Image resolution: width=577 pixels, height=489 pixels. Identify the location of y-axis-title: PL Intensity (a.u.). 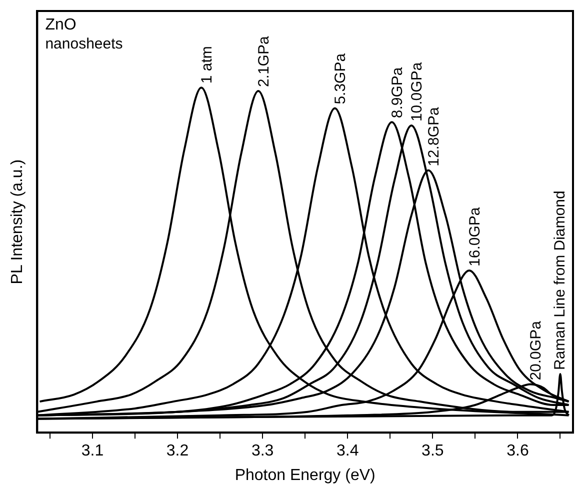
(17, 221).